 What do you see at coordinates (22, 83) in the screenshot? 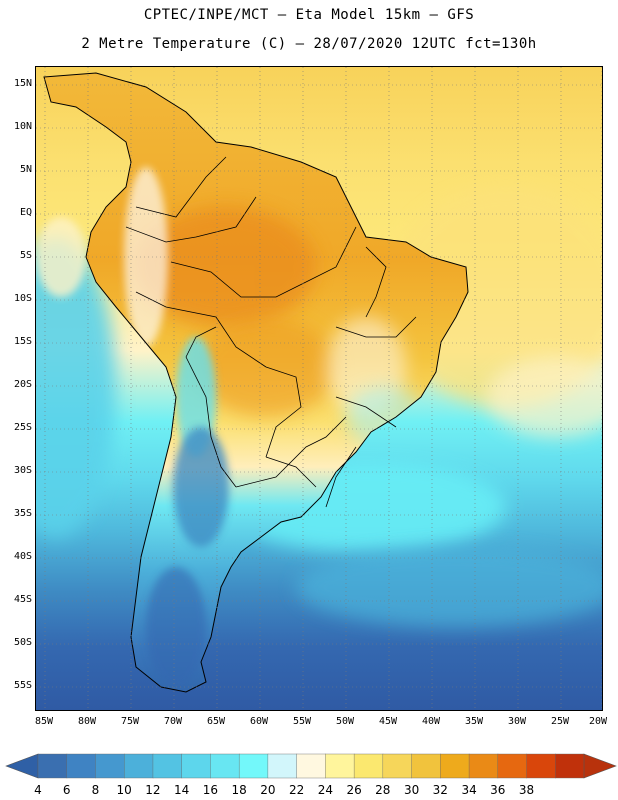
I see `lat-label-15n: 15N` at bounding box center [22, 83].